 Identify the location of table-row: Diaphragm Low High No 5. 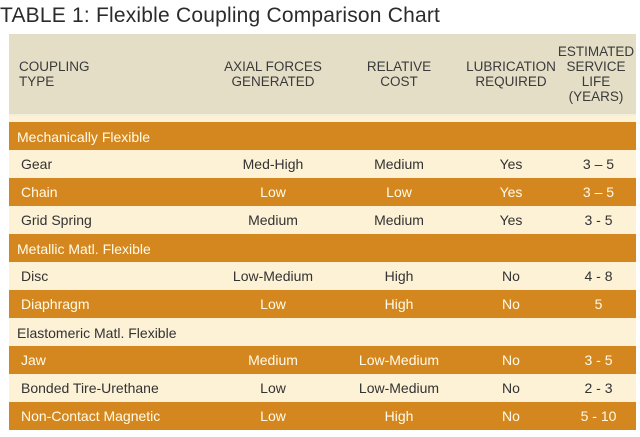
(322, 304).